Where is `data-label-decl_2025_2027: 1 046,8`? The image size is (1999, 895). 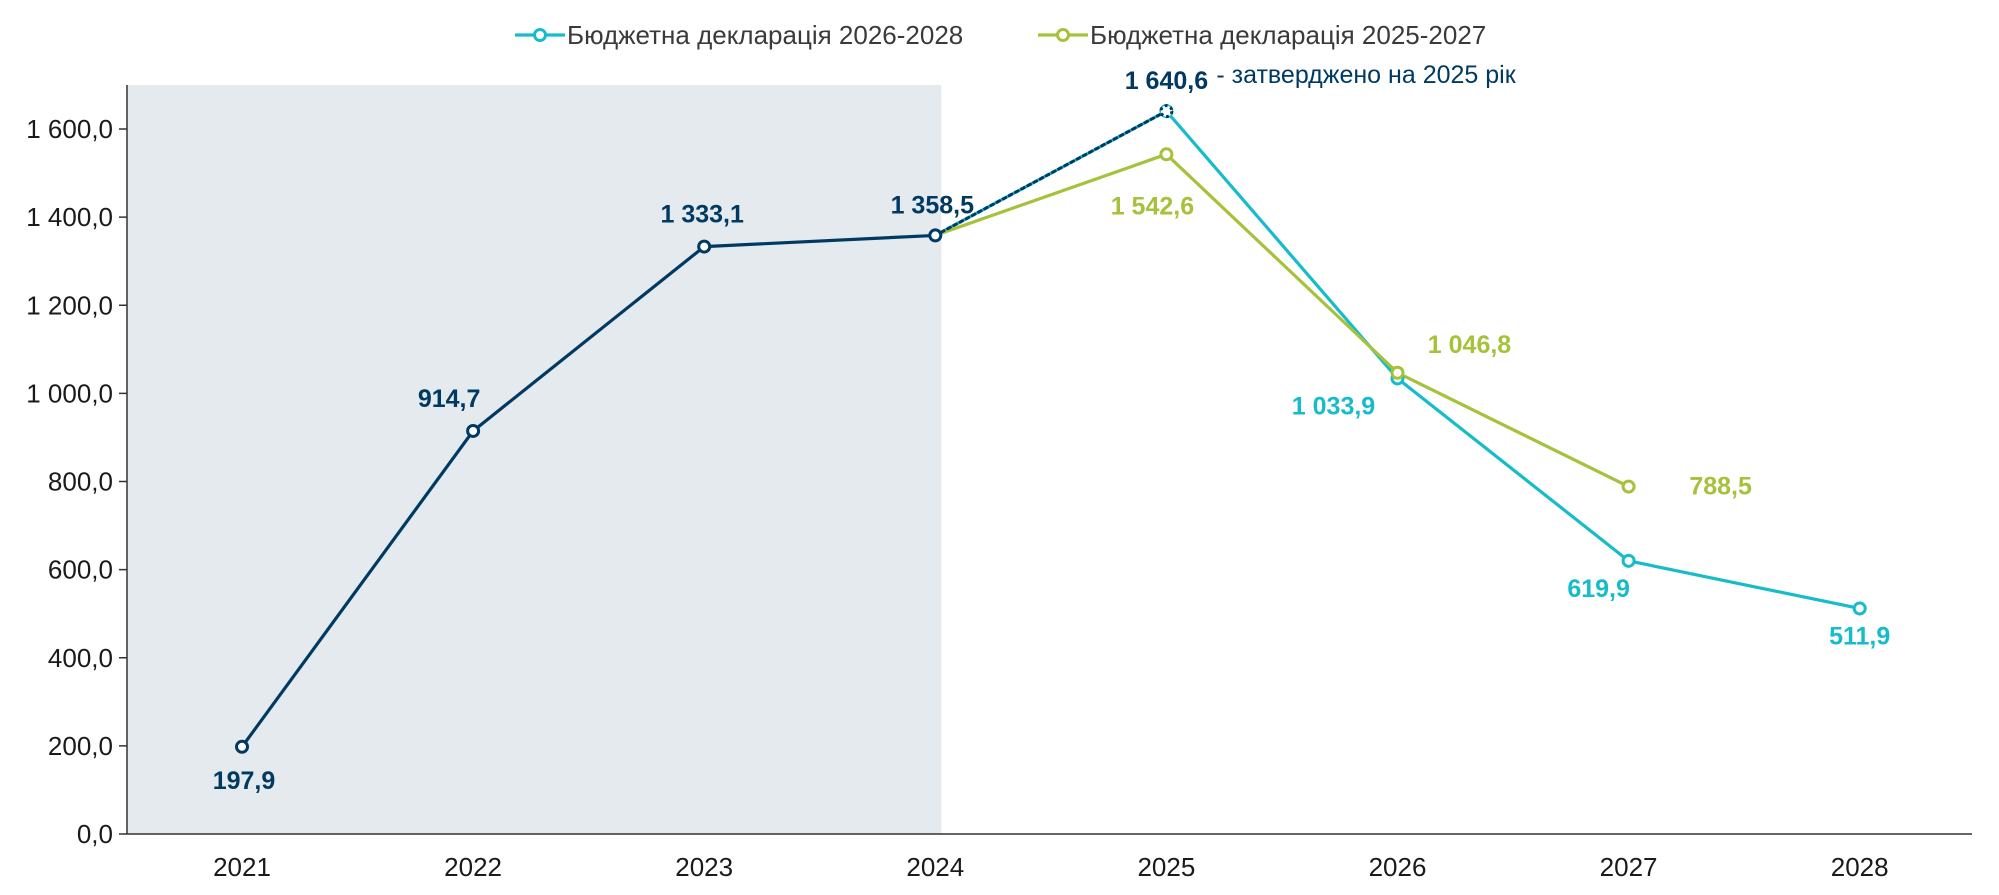
data-label-decl_2025_2027: 1 046,8 is located at coordinates (1470, 345).